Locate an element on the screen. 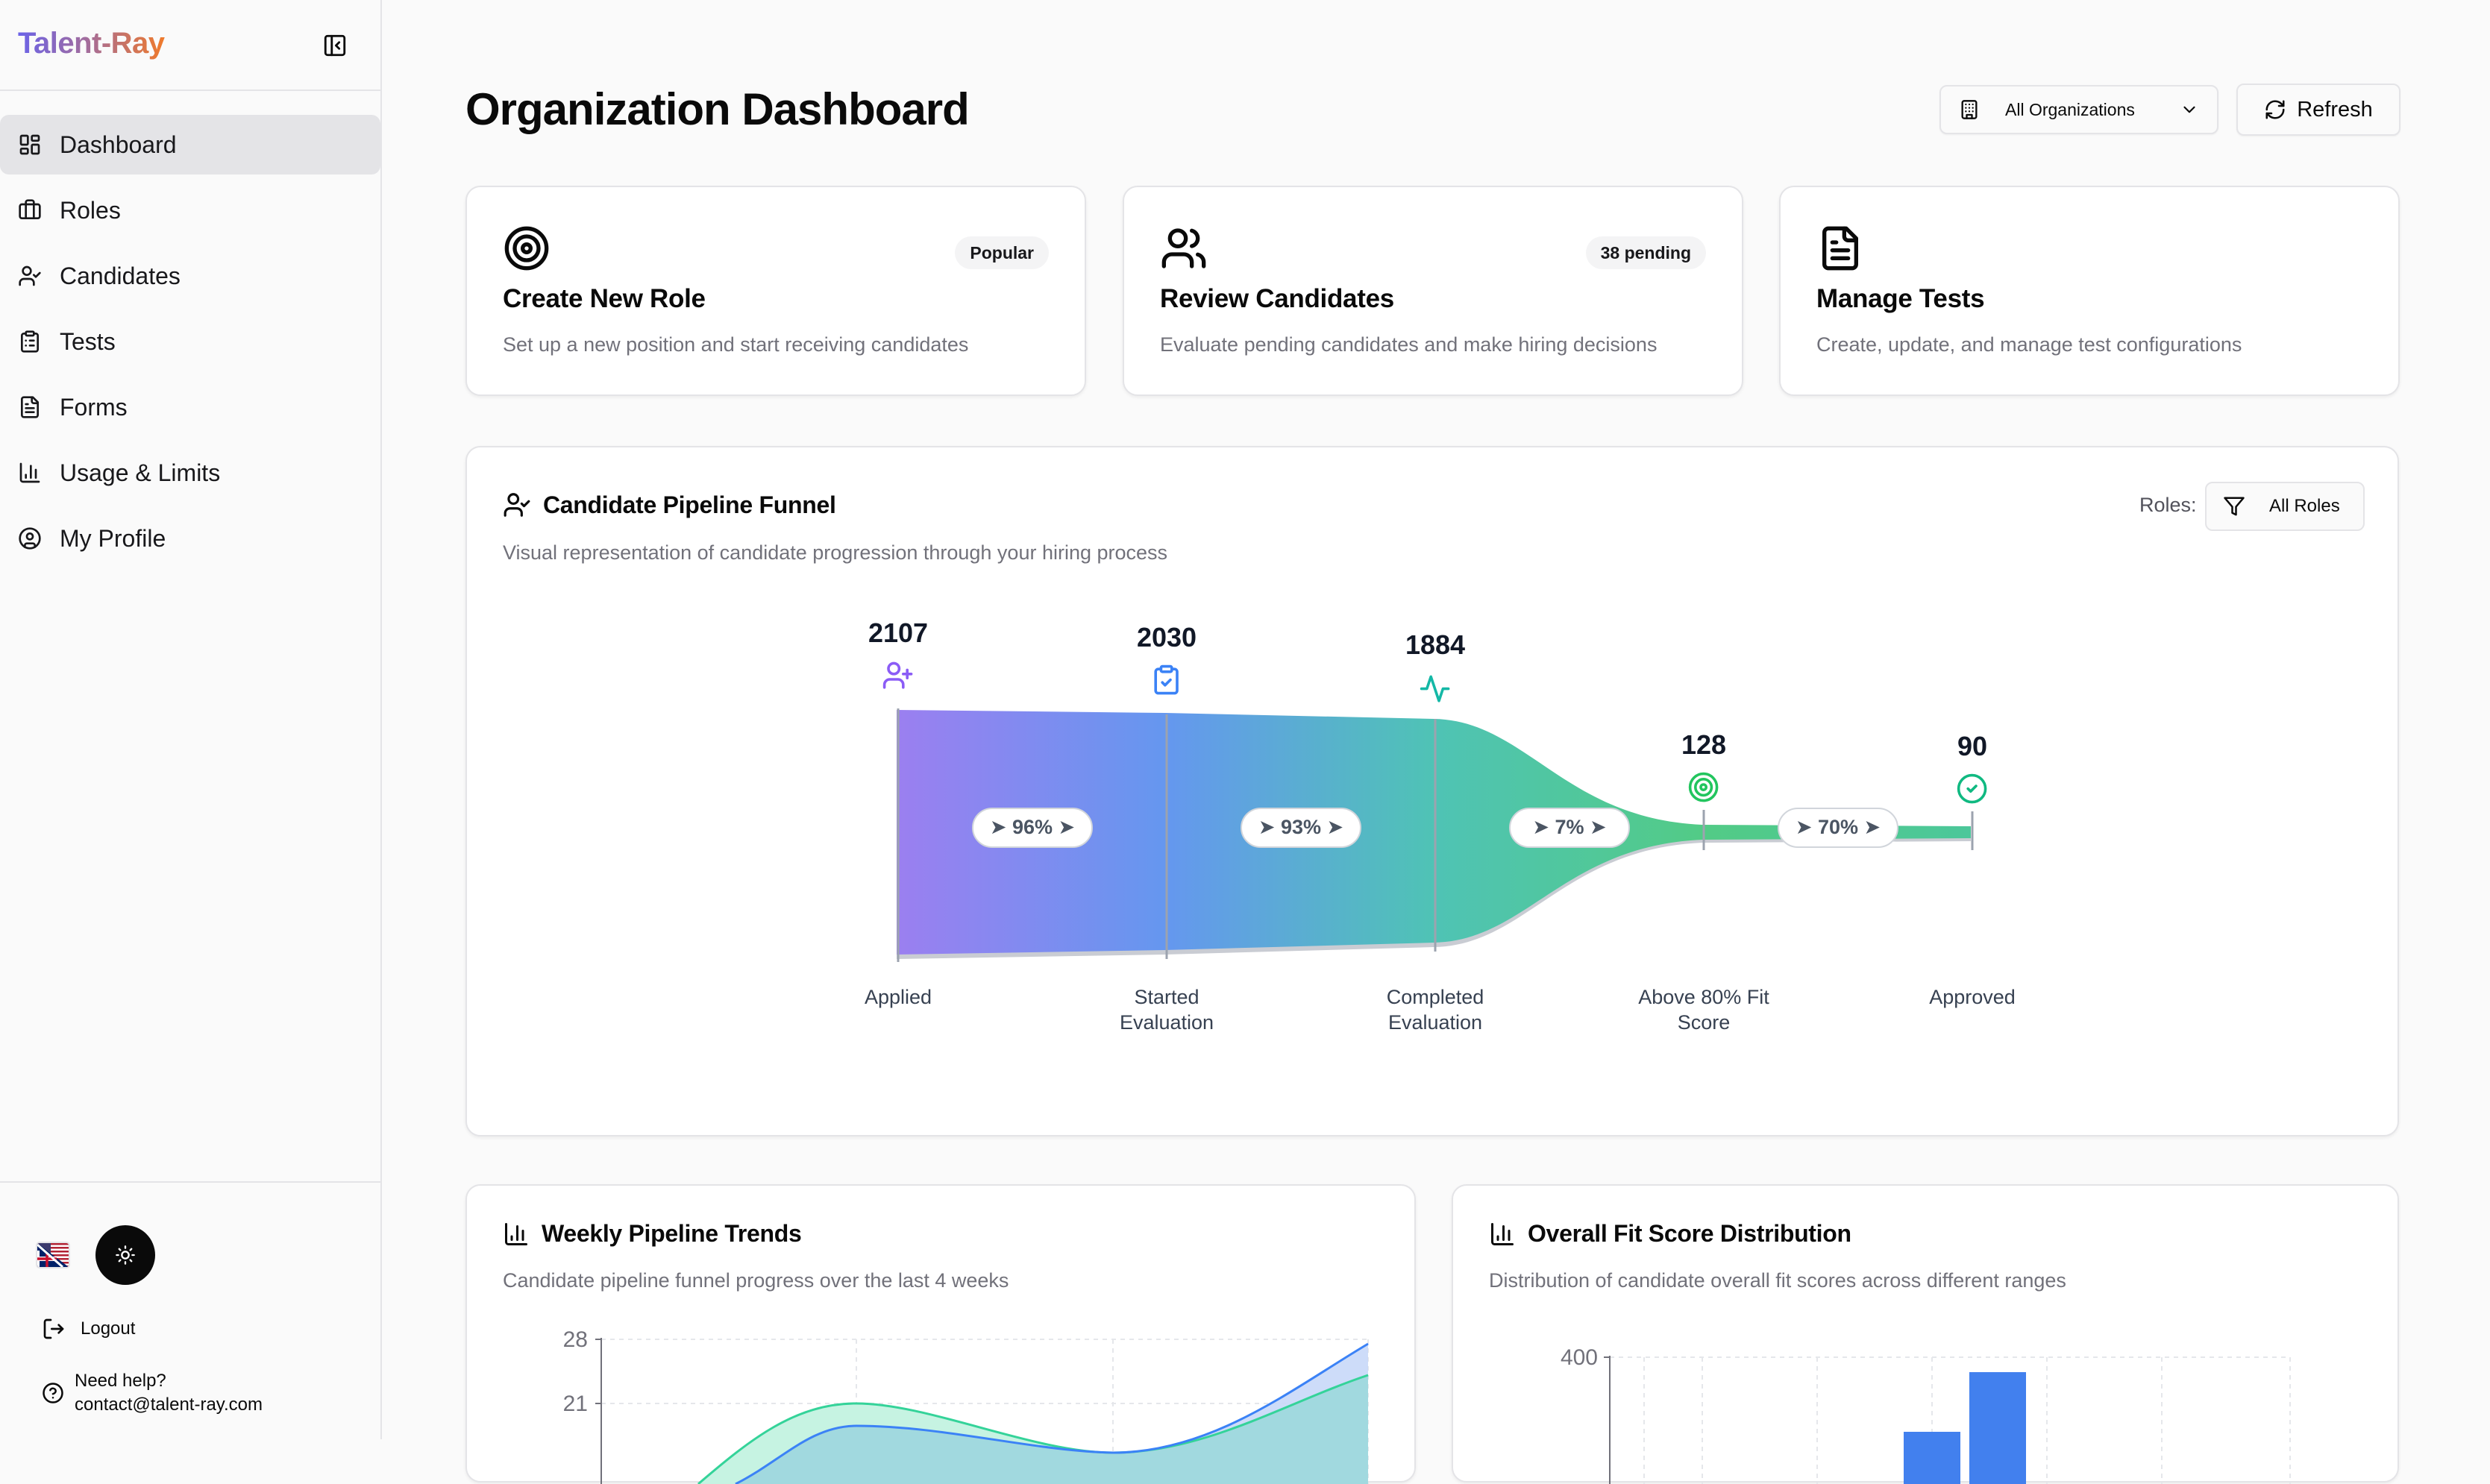 The height and width of the screenshot is (1484, 2490). language-switcher is located at coordinates (53, 1255).